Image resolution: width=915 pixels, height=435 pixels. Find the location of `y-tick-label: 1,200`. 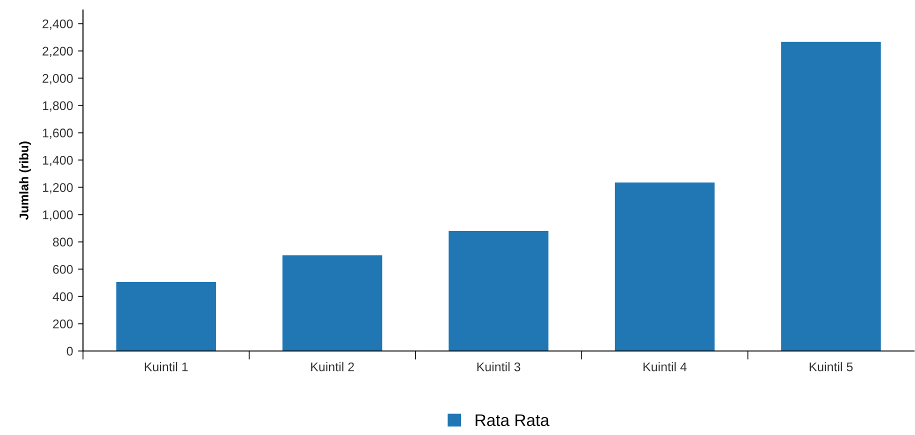

y-tick-label: 1,200 is located at coordinates (57, 188).